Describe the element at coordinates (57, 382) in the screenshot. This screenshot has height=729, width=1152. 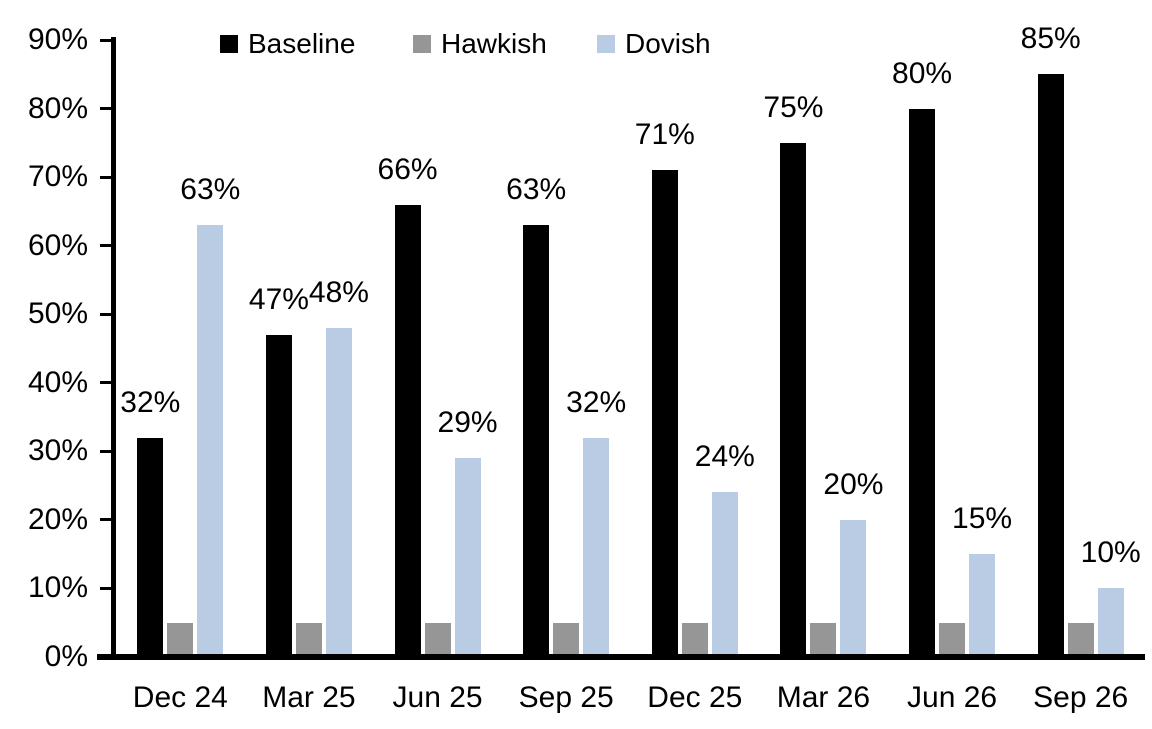
I see `y-axis-label-40: 40%` at that location.